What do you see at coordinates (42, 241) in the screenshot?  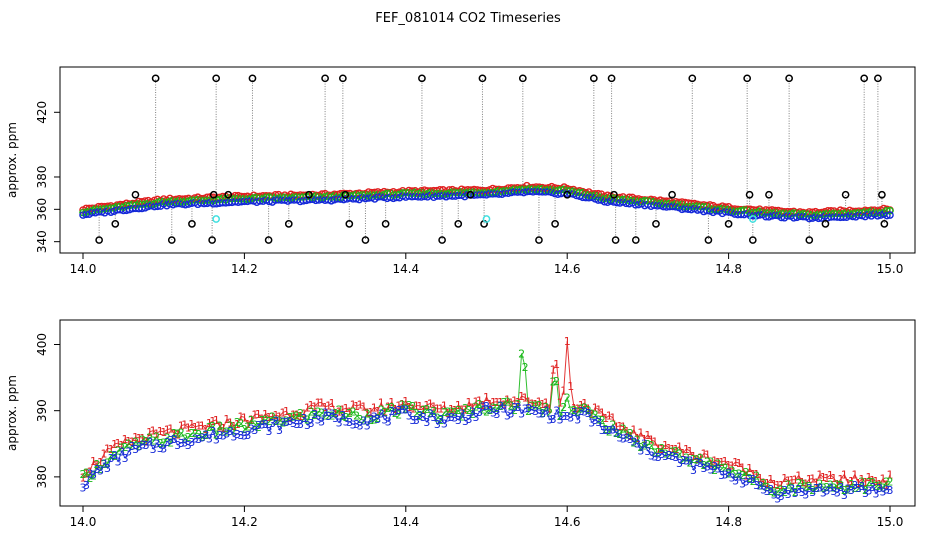 I see `top-y-tick-label: 340` at bounding box center [42, 241].